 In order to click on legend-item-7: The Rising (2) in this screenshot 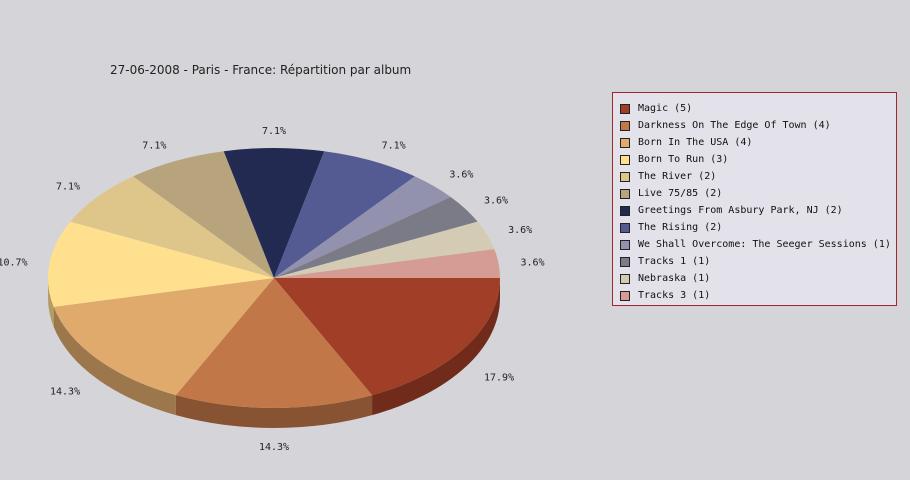, I will do `click(758, 227)`.